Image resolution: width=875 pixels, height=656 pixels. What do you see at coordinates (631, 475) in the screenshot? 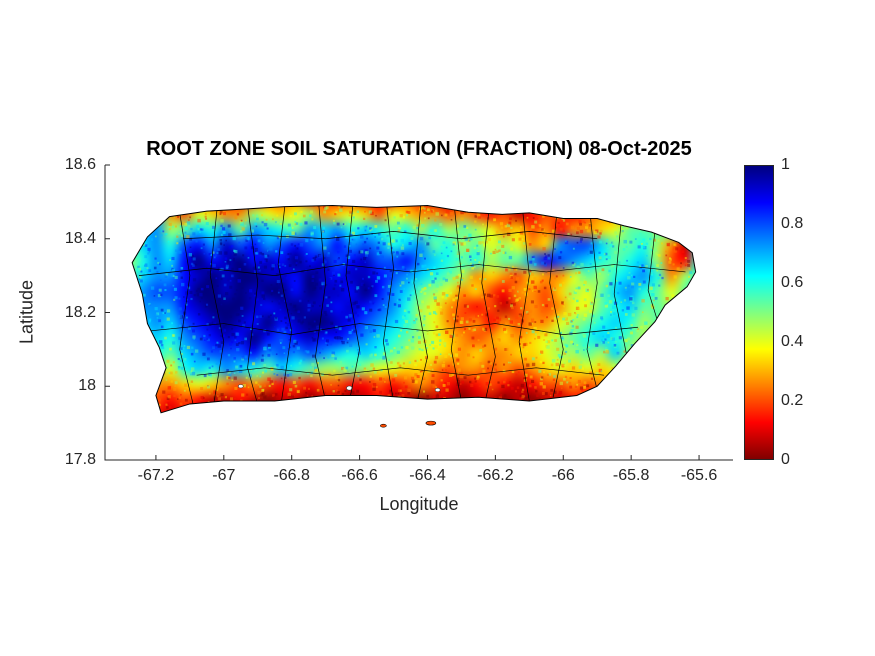
I see `x-tick-label: -65.8` at bounding box center [631, 475].